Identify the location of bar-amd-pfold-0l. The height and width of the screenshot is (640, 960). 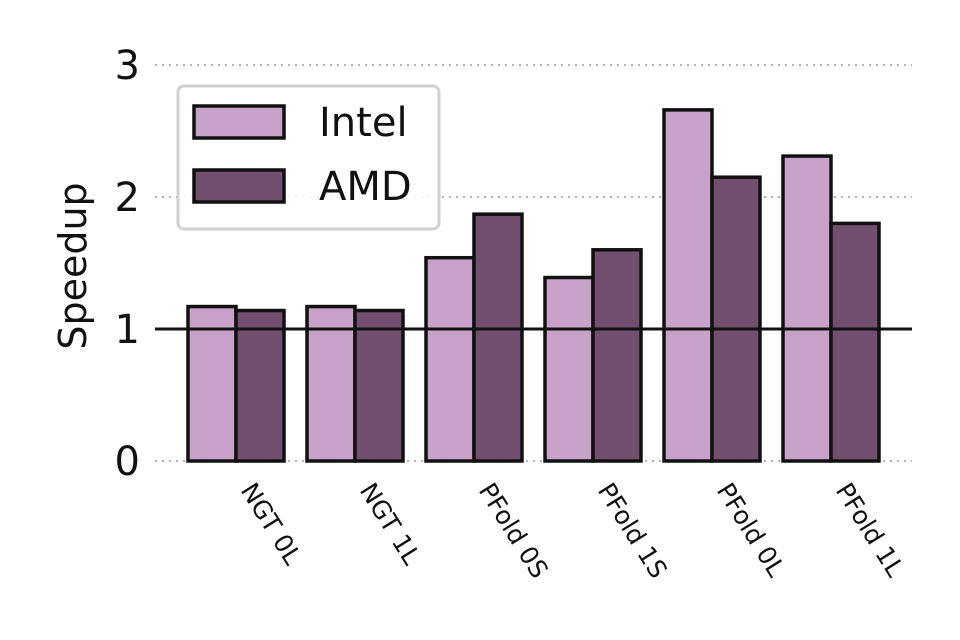
(736, 319).